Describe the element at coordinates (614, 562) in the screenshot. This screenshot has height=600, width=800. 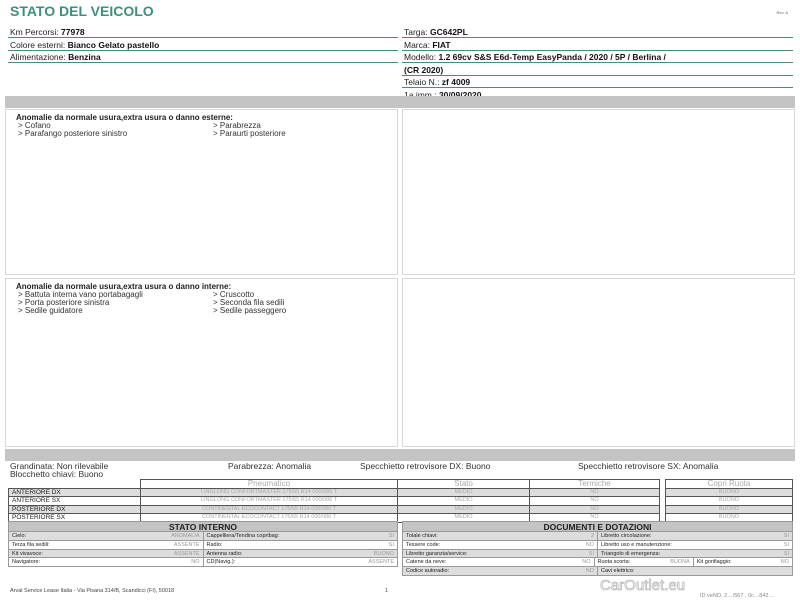
I see `info-label: Ruota scorta:` at that location.